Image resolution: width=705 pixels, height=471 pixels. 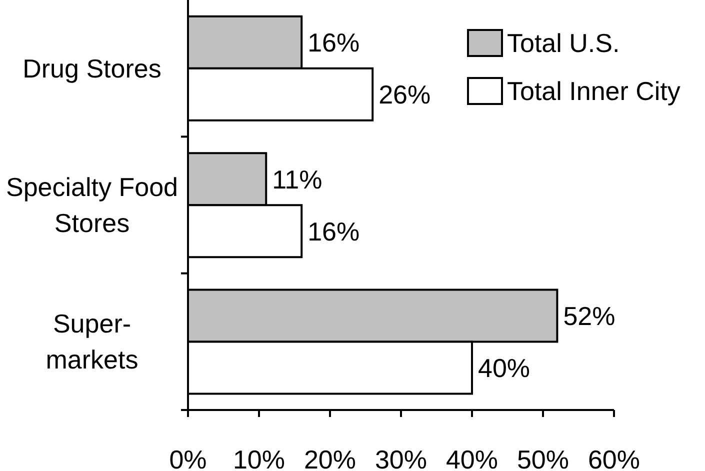 I want to click on x-tick-label: 0%, so click(x=188, y=457).